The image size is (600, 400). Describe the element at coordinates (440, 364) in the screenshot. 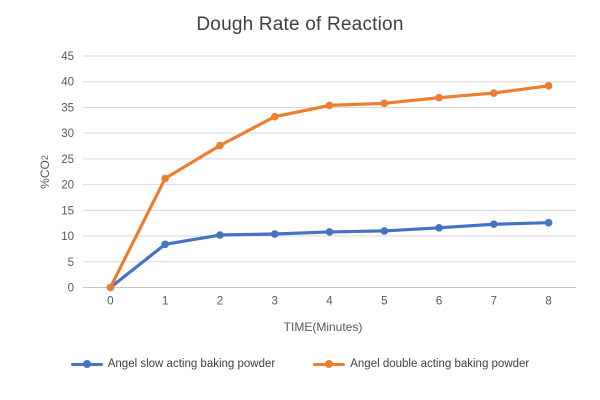

I see `legend-label-double: Angel double acting baking powder` at that location.